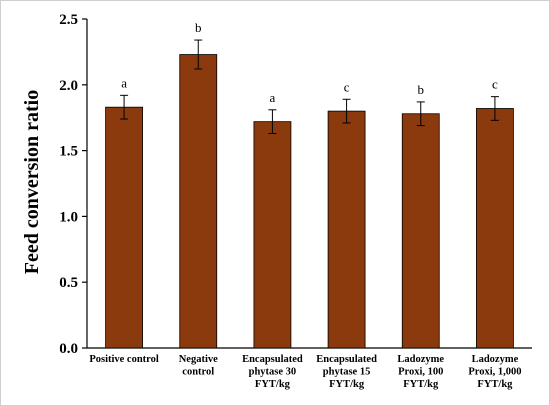  I want to click on category-label-line: Positive control, so click(124, 359).